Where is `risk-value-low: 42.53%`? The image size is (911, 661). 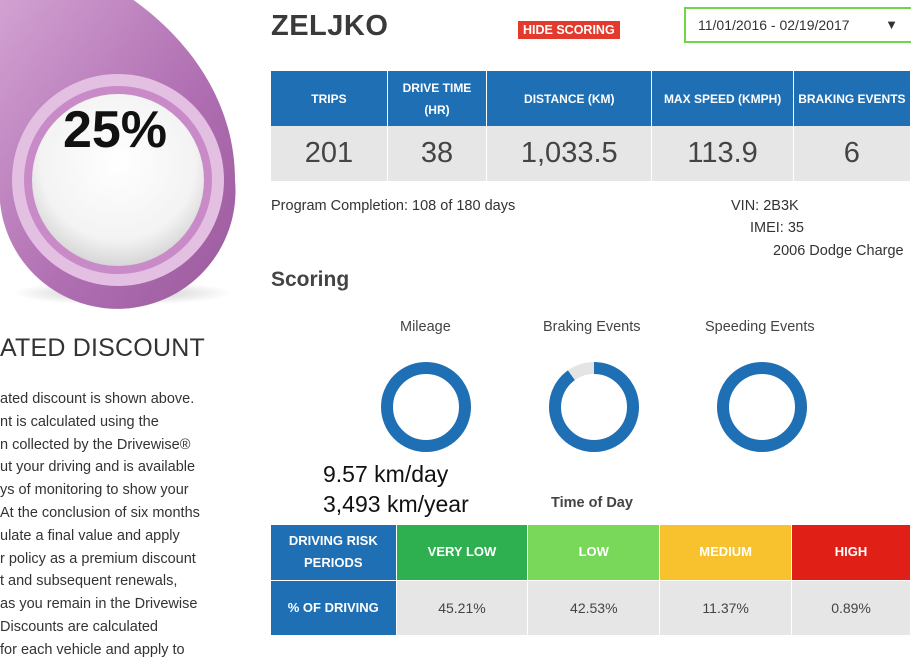
risk-value-low: 42.53% is located at coordinates (594, 607).